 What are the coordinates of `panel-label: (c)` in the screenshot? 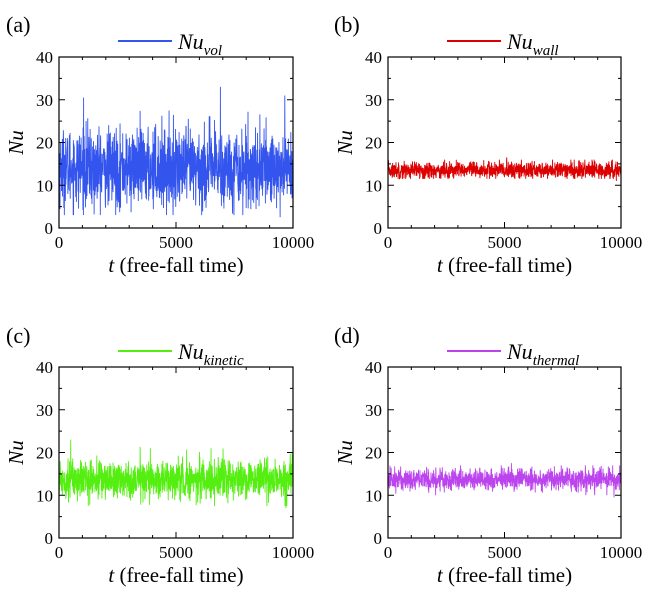 It's located at (18, 335).